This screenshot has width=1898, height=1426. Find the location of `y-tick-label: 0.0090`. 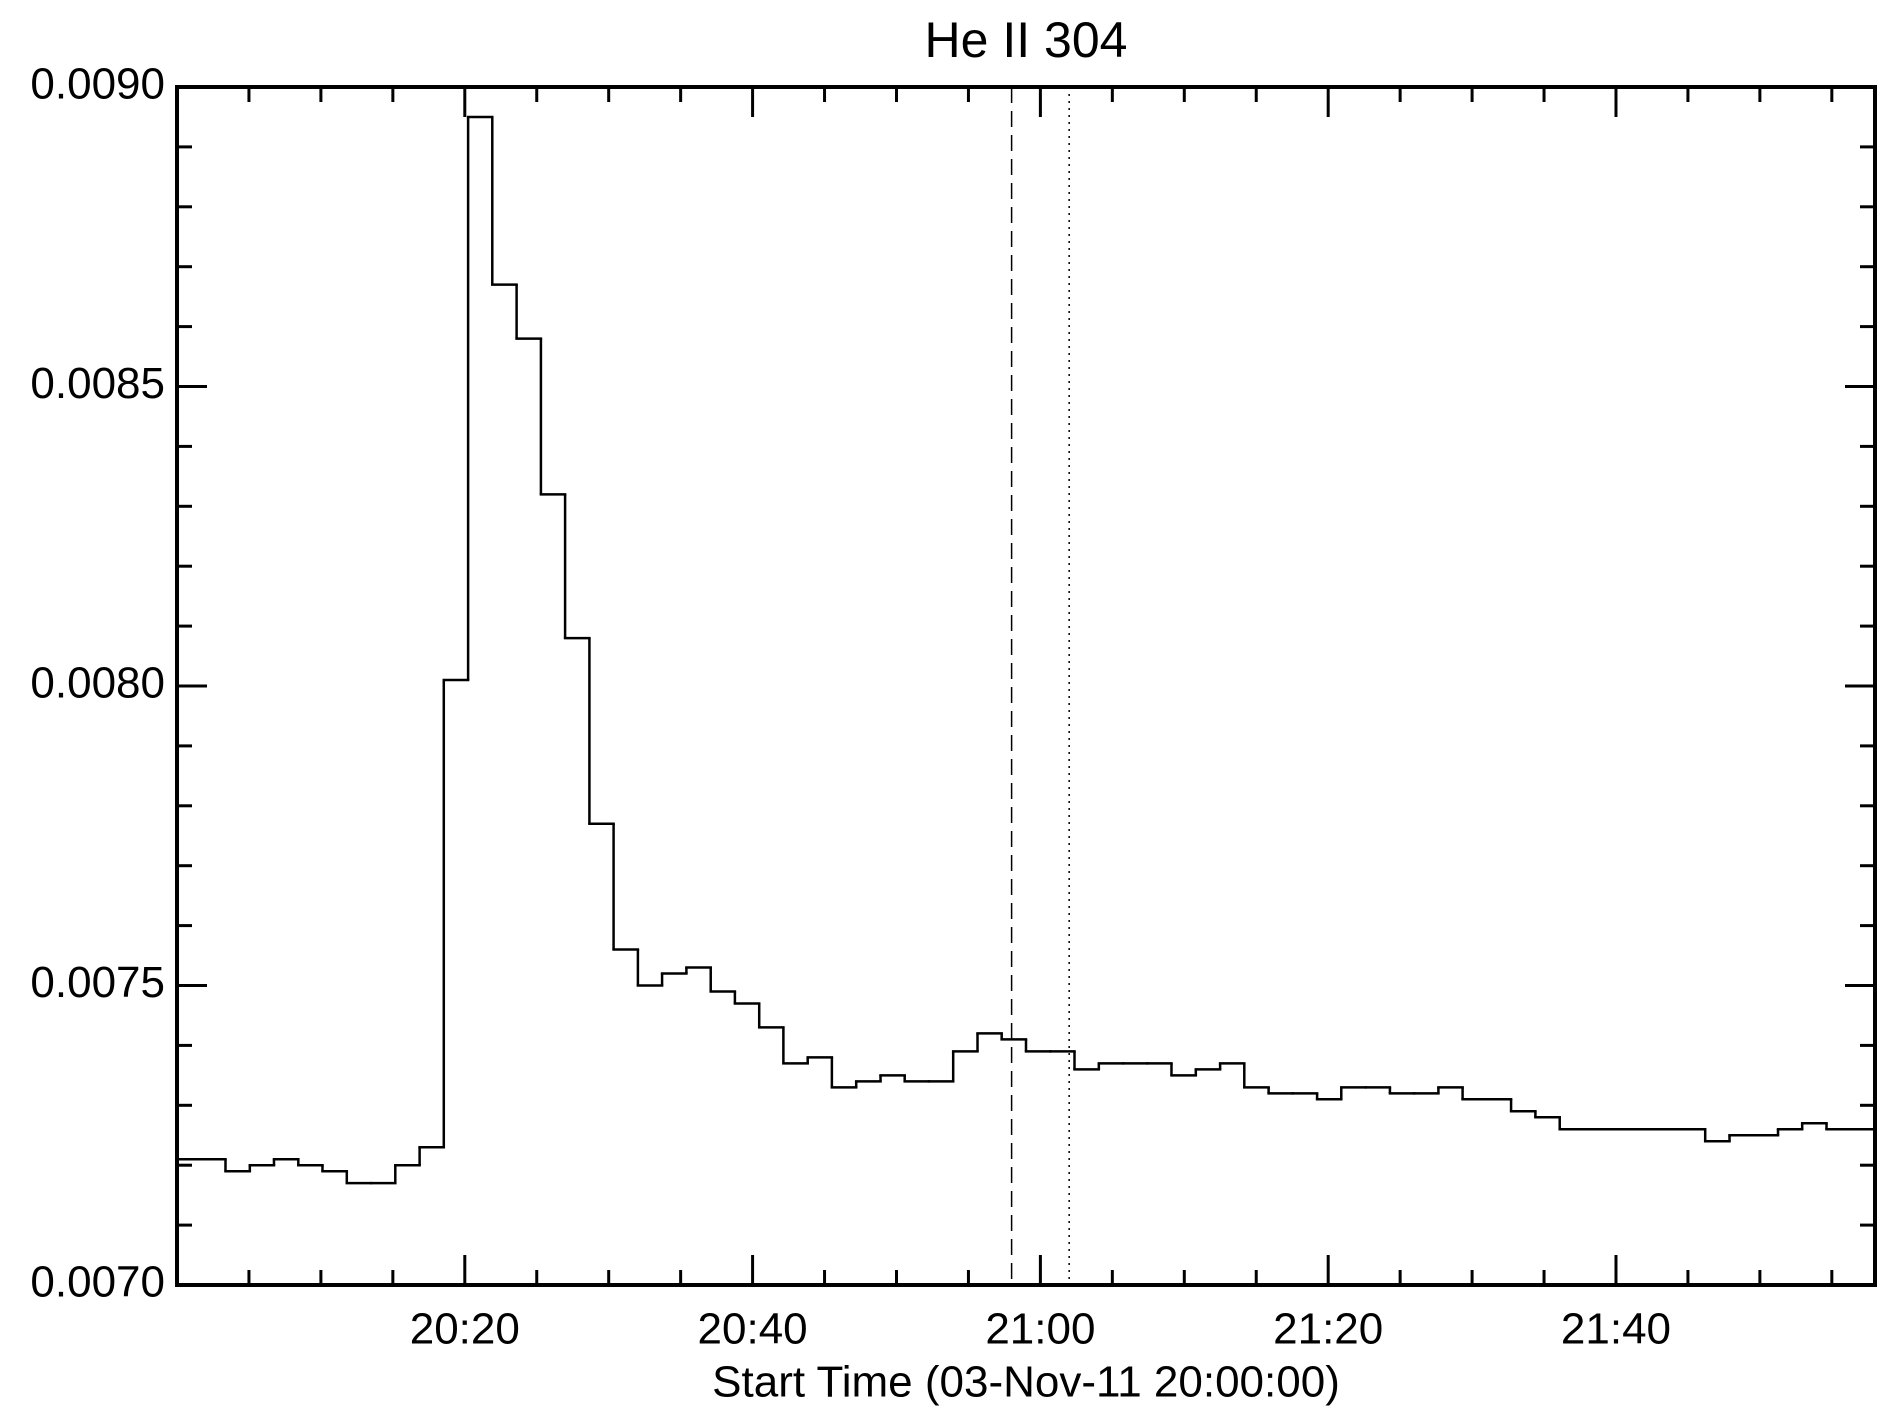

y-tick-label: 0.0090 is located at coordinates (97, 84).